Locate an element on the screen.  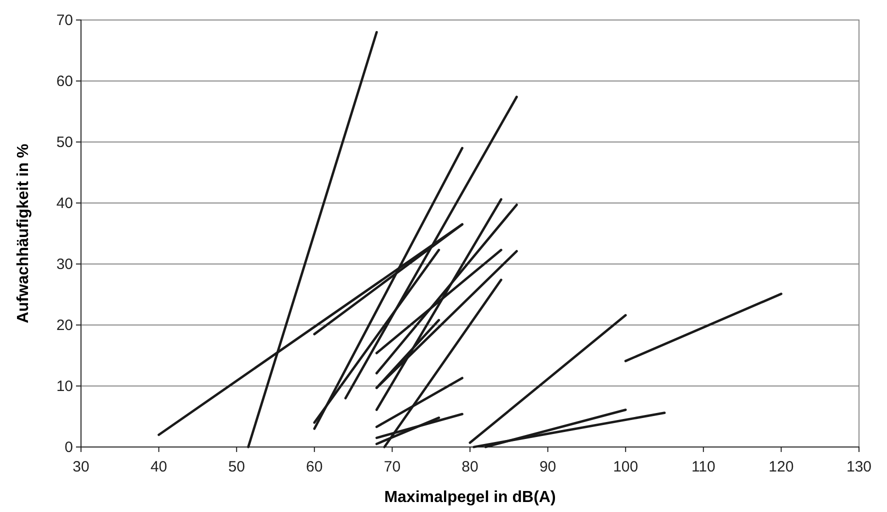
y-tick-label: 20 is located at coordinates (64, 325).